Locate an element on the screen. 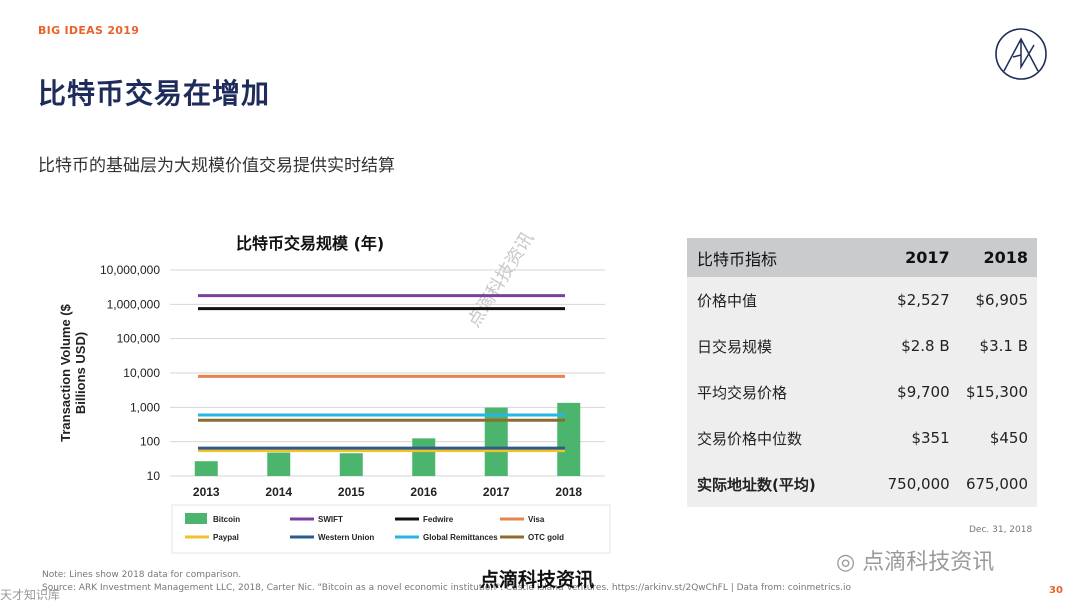 The width and height of the screenshot is (1080, 607). legend-label: Bitcoin is located at coordinates (226, 519).